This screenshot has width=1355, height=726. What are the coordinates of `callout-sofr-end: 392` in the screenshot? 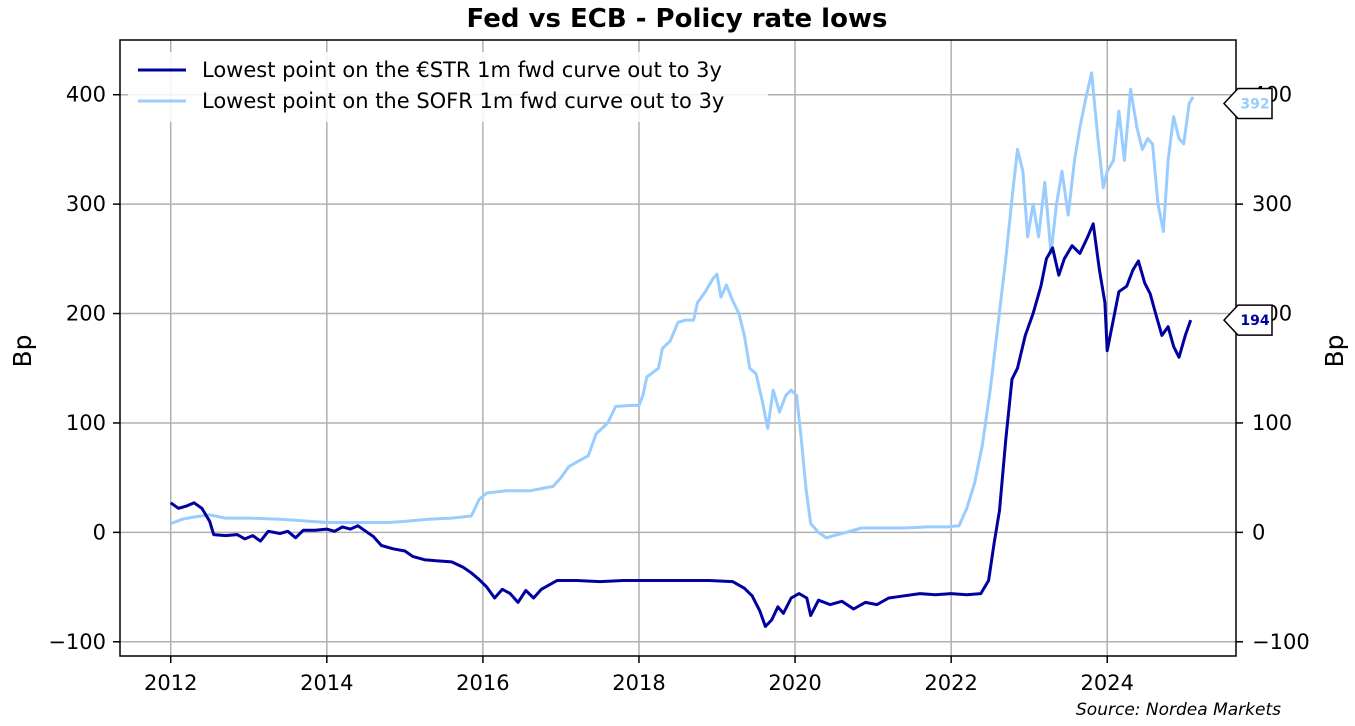 It's located at (1247, 103).